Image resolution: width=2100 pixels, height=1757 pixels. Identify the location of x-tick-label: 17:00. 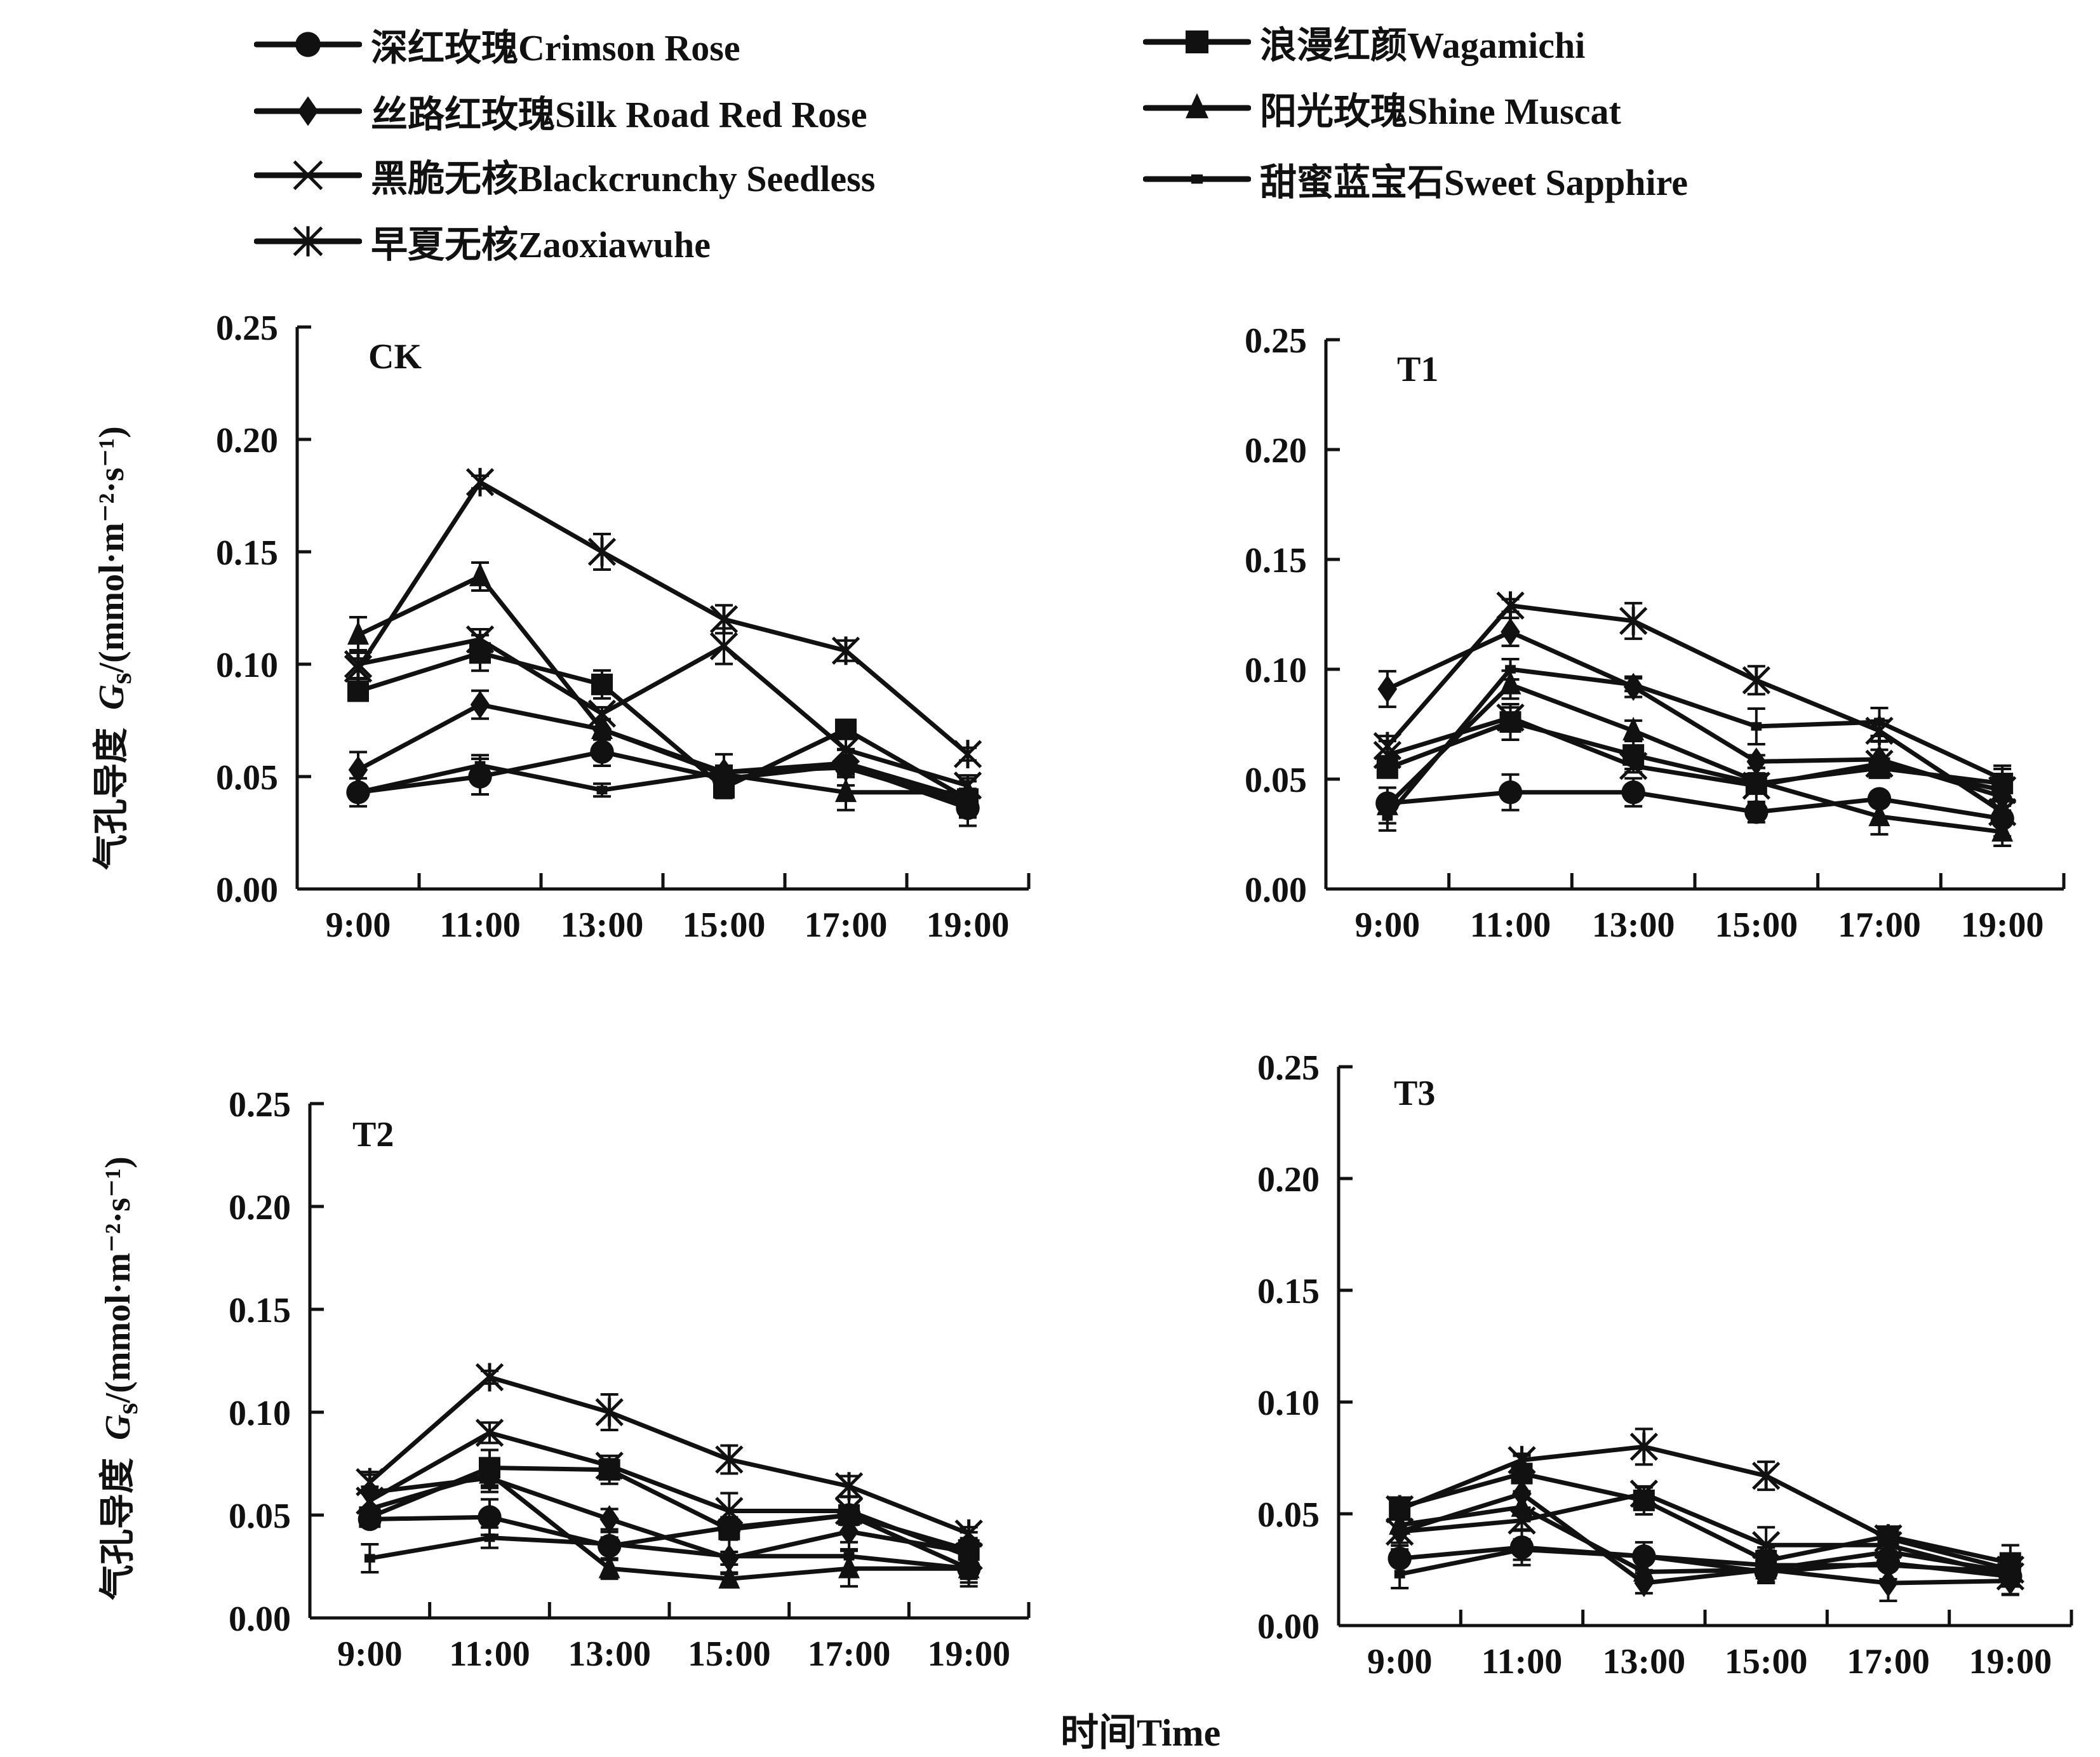
(849, 1654).